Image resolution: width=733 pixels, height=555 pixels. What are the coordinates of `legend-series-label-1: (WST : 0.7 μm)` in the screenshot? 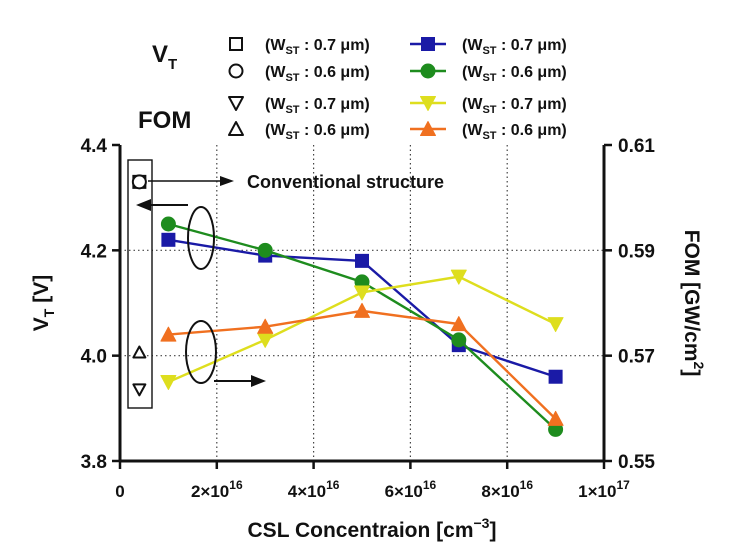 It's located at (514, 47).